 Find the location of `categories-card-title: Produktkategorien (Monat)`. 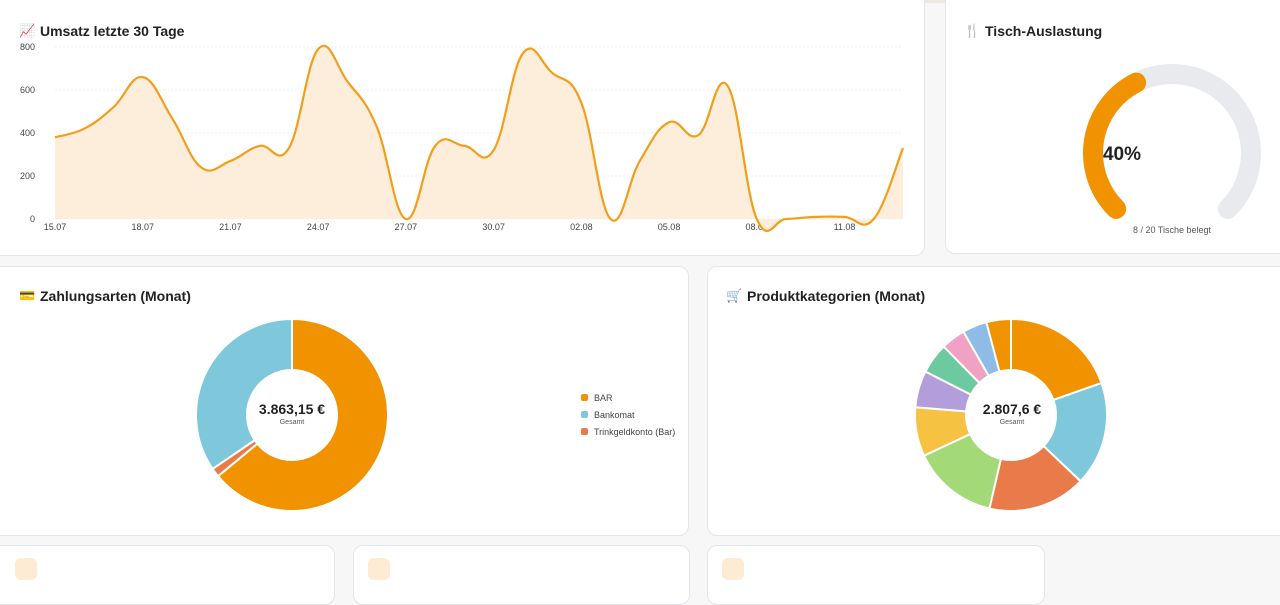

categories-card-title: Produktkategorien (Monat) is located at coordinates (836, 296).